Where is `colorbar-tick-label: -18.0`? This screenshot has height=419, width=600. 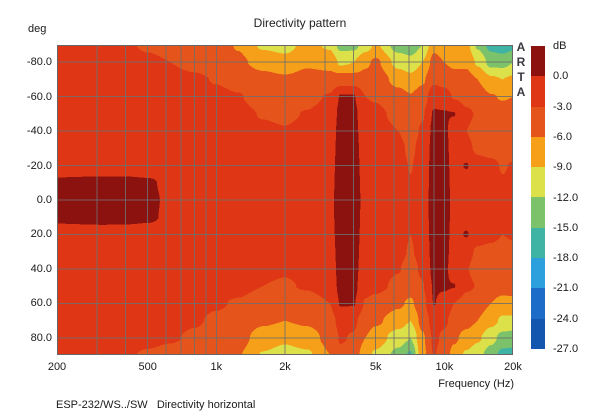
colorbar-tick-label: -18.0 is located at coordinates (566, 258).